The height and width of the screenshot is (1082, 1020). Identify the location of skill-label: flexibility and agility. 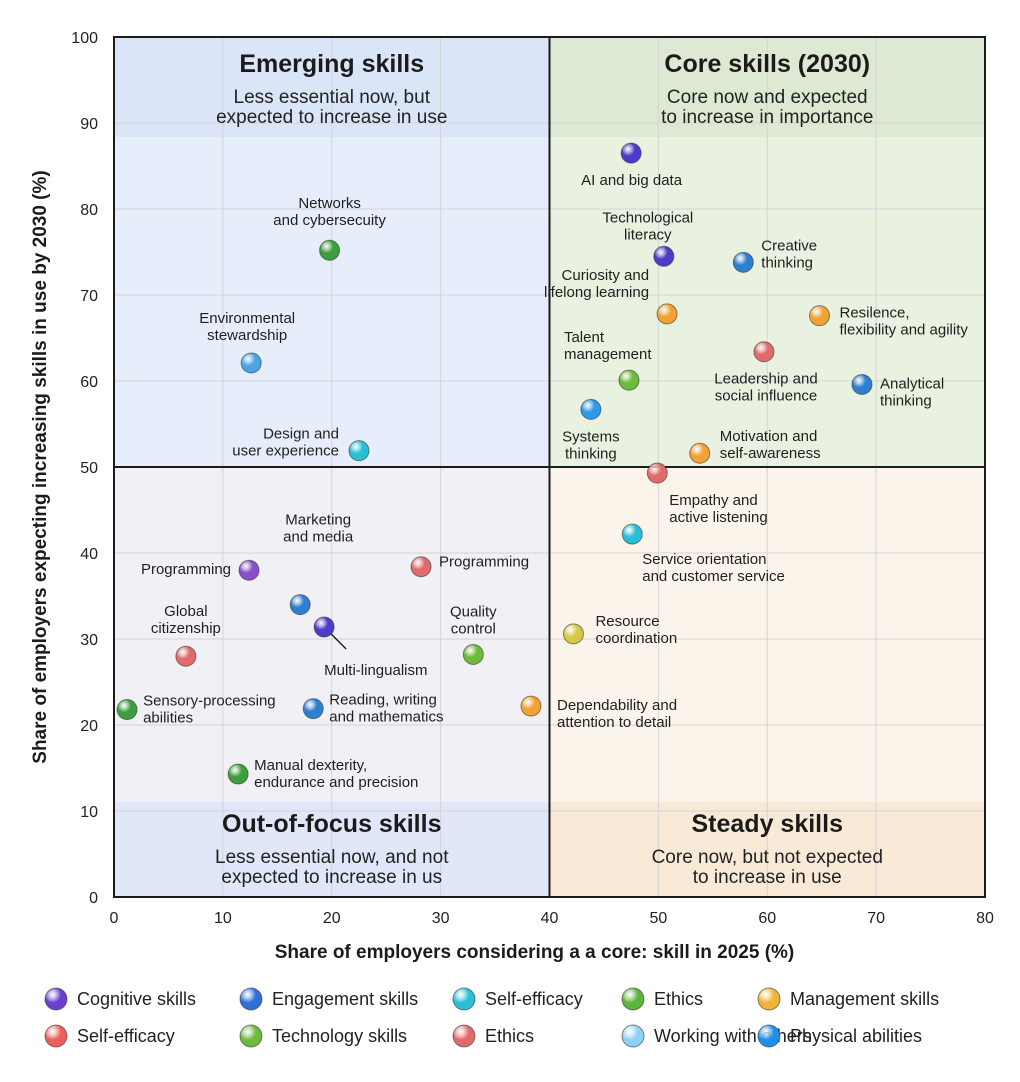
(904, 330).